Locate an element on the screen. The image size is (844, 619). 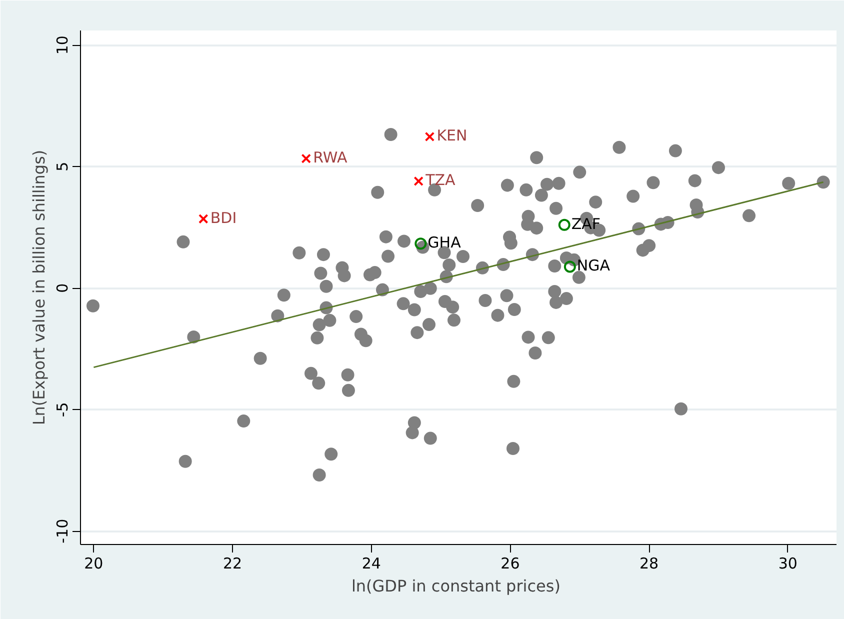
annotation: KEN is located at coordinates (452, 135).